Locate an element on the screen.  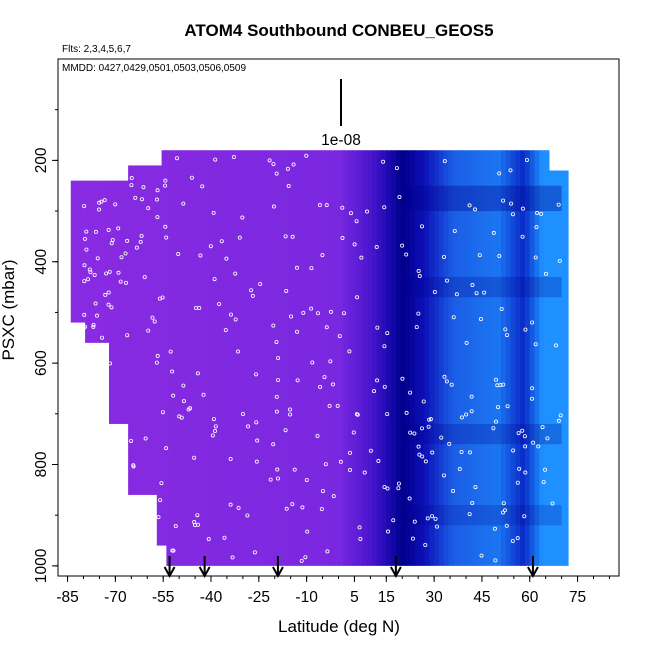
y-tick-label: 1000 is located at coordinates (41, 565).